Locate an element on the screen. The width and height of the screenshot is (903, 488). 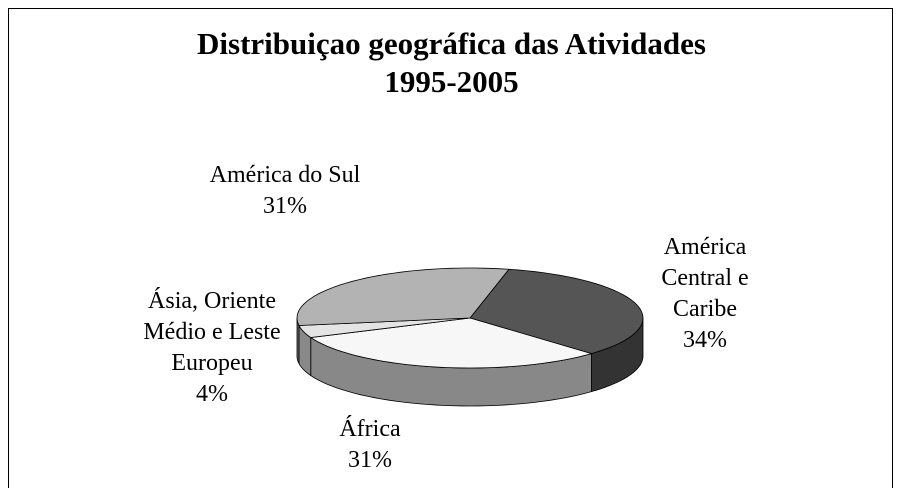
chart-subtitle: 1995-2005 is located at coordinates (451, 81).